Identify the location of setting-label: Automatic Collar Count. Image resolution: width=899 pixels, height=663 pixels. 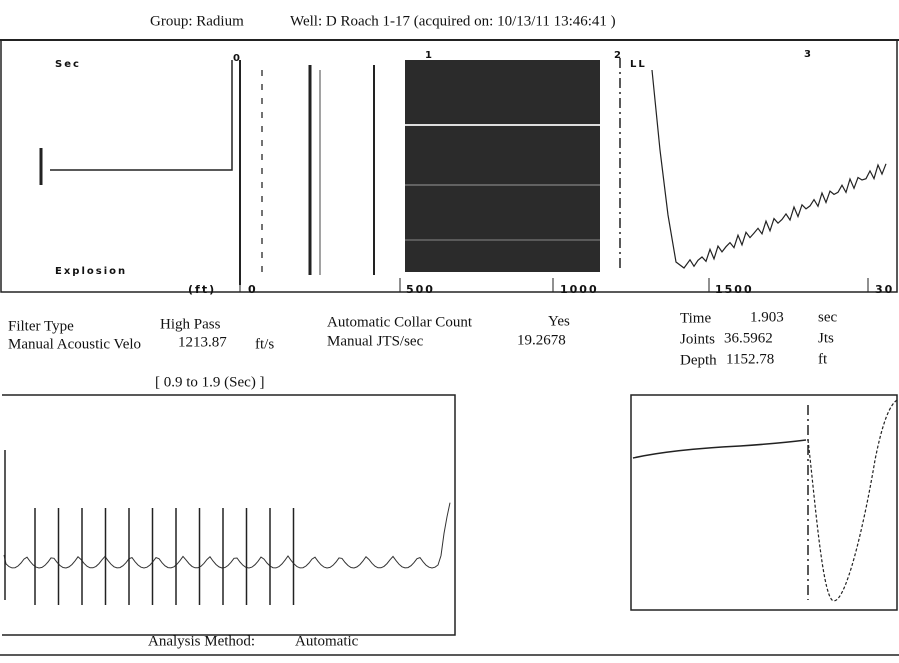
(400, 322).